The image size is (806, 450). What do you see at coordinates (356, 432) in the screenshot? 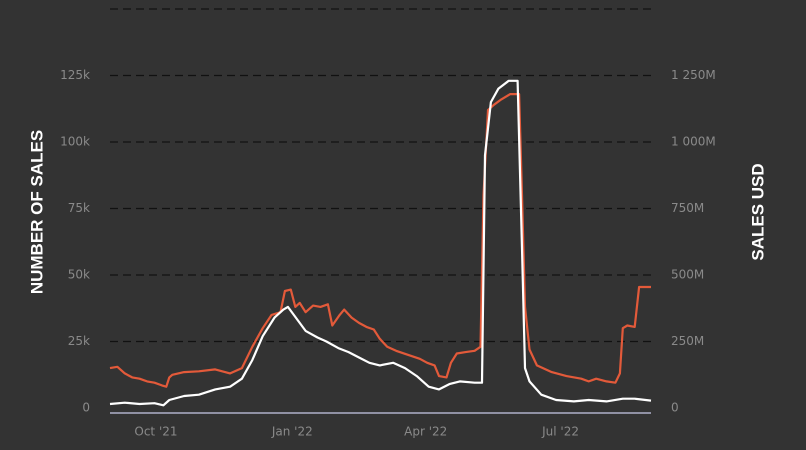
I see `x-axis-ticks: Oct '21 Jan '22 Apr '22 Jul '22` at bounding box center [356, 432].